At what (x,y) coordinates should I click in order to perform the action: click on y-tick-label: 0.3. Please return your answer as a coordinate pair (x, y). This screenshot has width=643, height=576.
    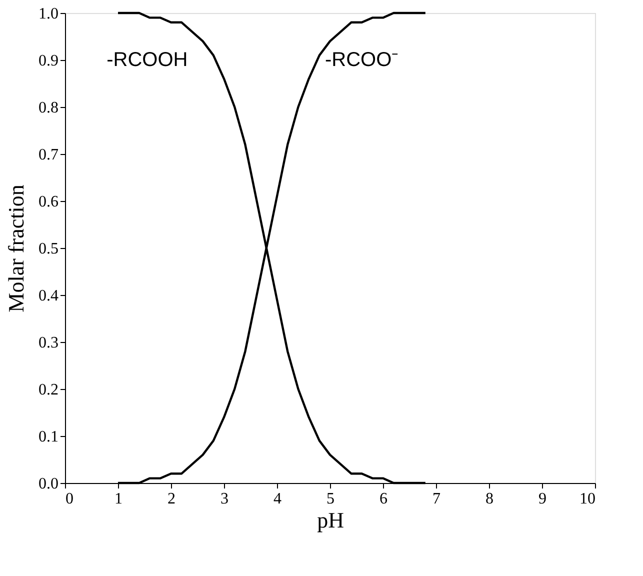
    Looking at the image, I should click on (48, 343).